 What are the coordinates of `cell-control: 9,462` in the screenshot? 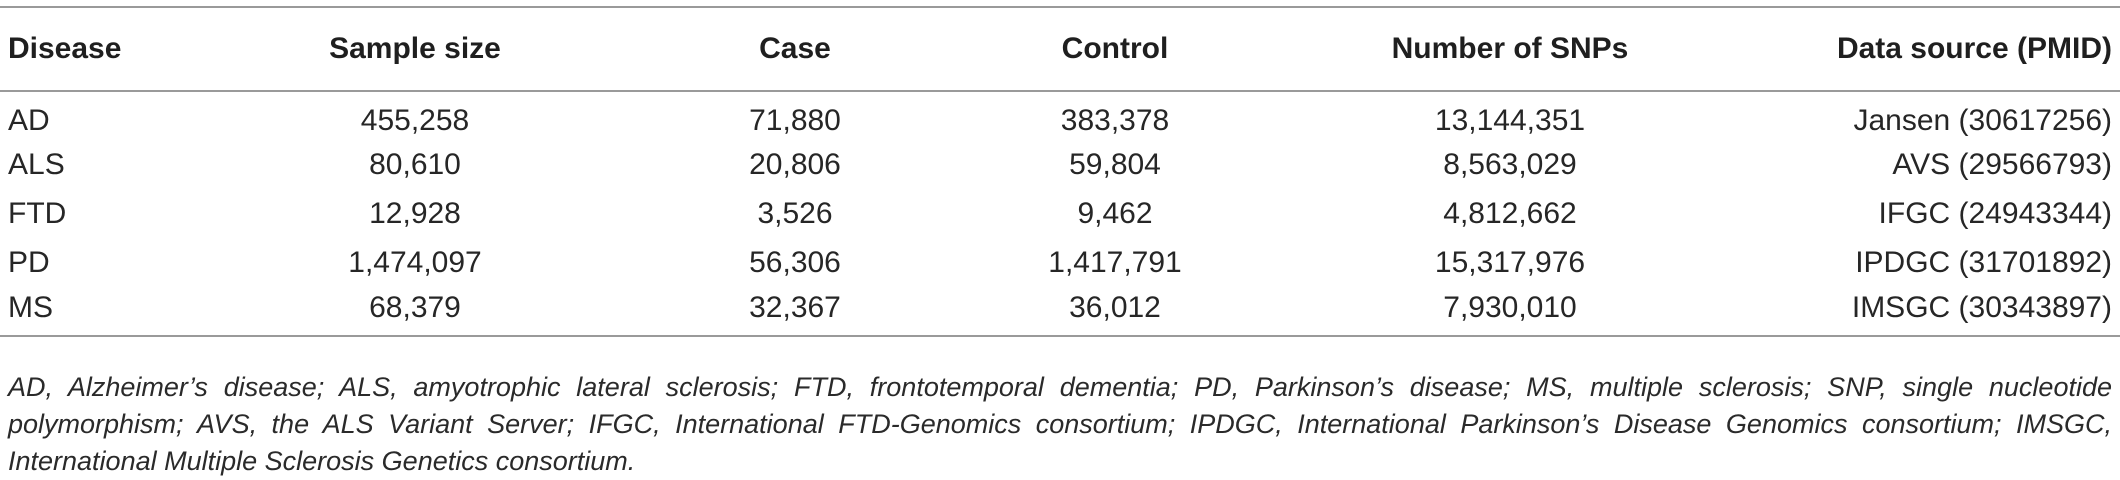 It's located at (1115, 213).